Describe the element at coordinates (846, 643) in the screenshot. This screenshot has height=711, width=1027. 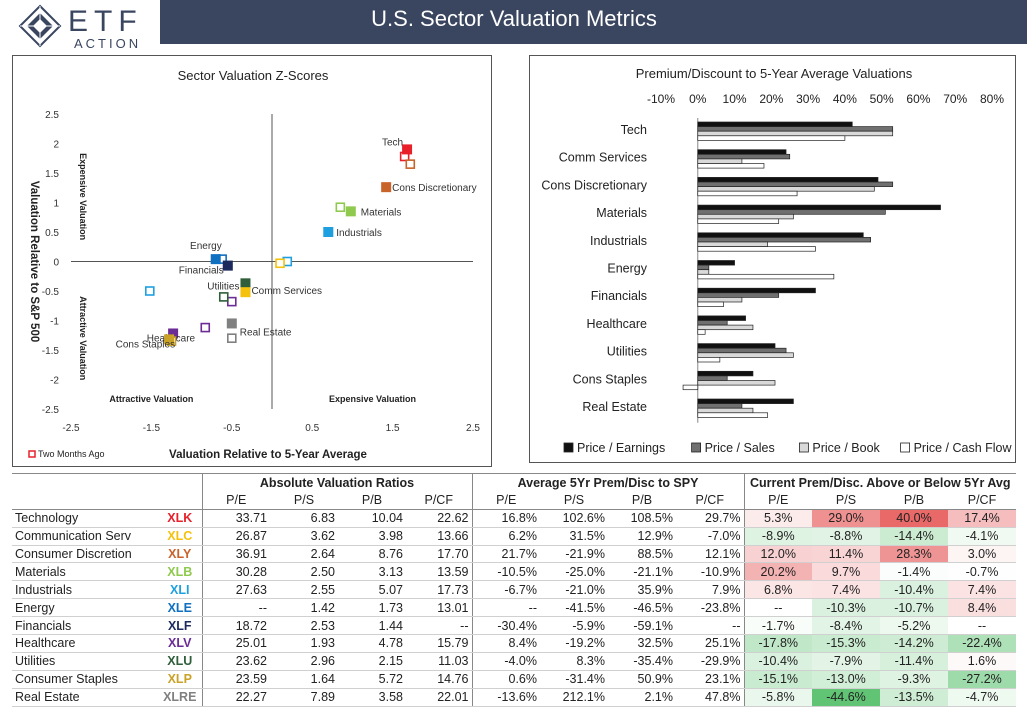
I see `current-prem-disc-cell: -15.3%` at that location.